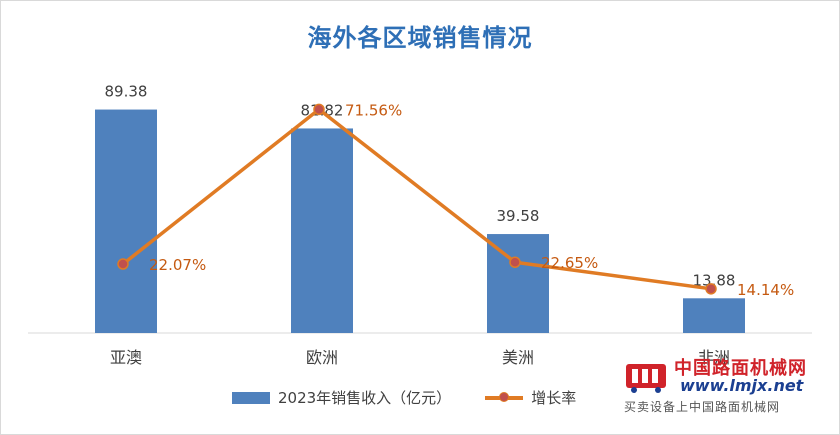  What do you see at coordinates (742, 385) in the screenshot?
I see `watermark-url: www.lmjx.net` at bounding box center [742, 385].